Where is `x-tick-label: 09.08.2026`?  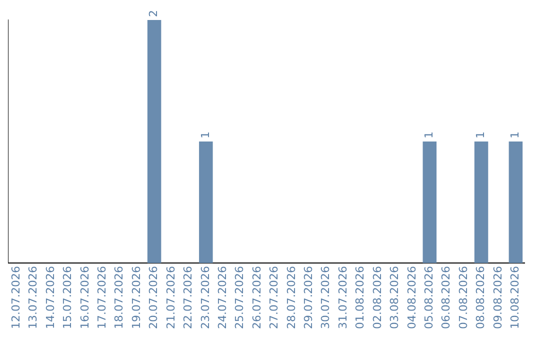 x-tick-label: 09.08.2026 is located at coordinates (497, 298).